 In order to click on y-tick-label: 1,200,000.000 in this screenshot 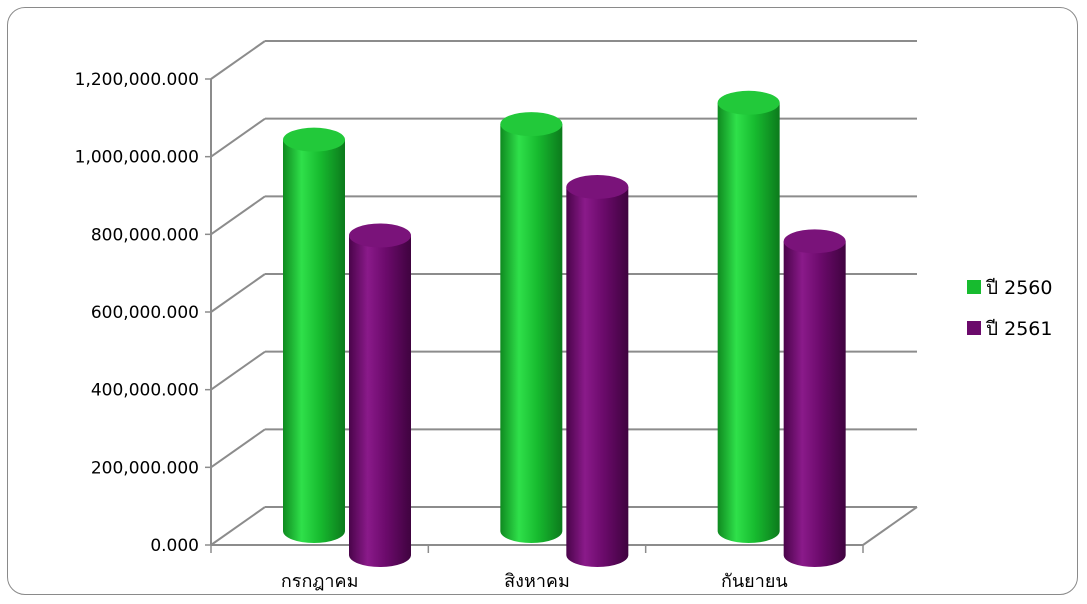, I will do `click(137, 80)`.